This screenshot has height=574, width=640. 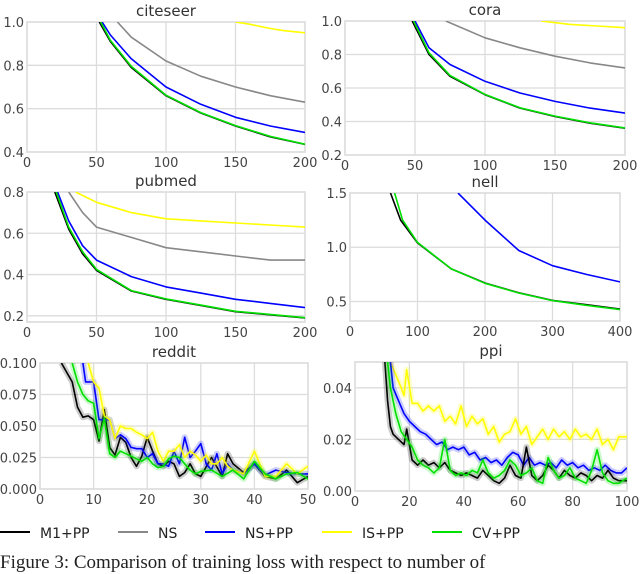 I want to click on y-tick-label: 0.00, so click(x=337, y=492).